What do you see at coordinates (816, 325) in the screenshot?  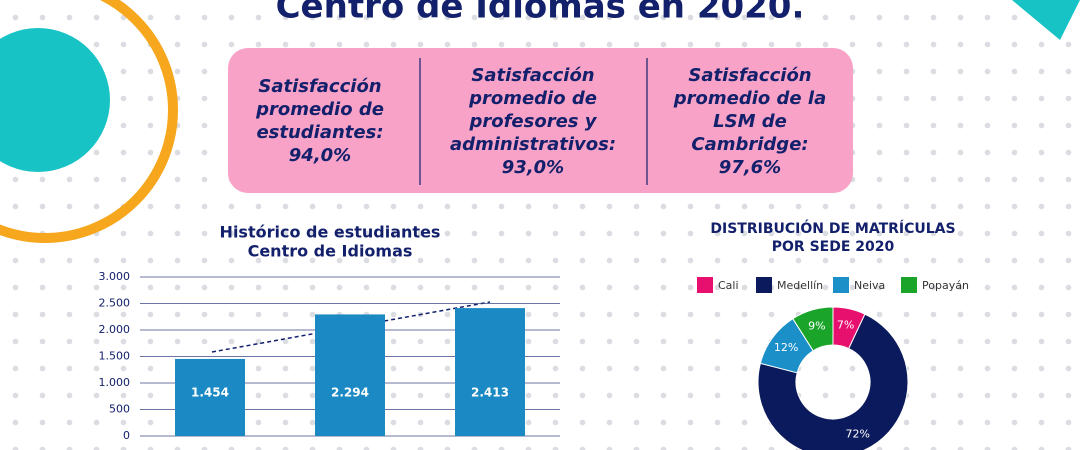 I see `value-label: 9%` at bounding box center [816, 325].